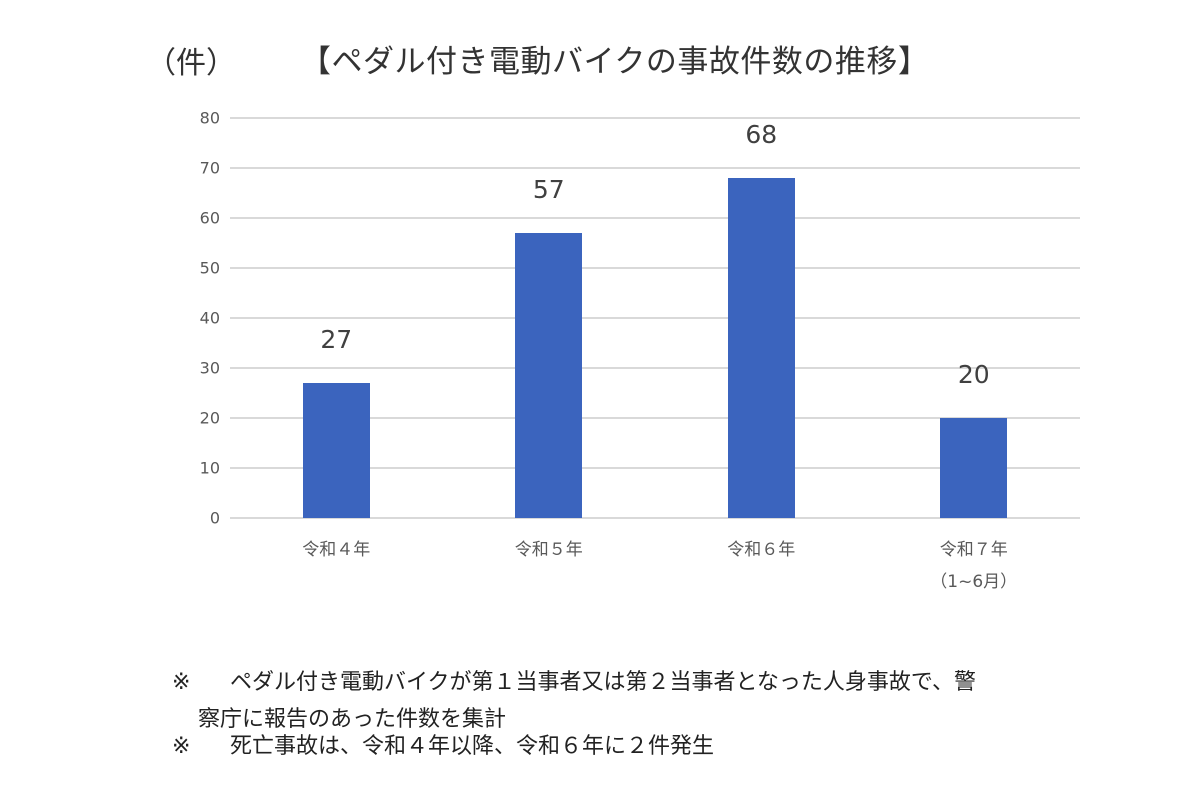 This screenshot has width=1200, height=800. Describe the element at coordinates (209, 168) in the screenshot. I see `y-tick-label: 70` at that location.